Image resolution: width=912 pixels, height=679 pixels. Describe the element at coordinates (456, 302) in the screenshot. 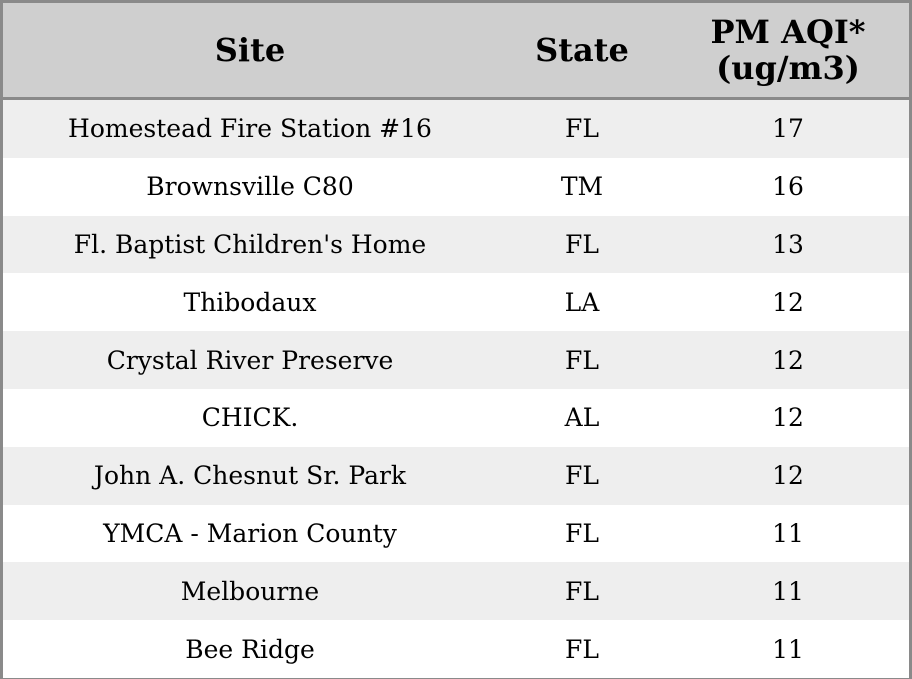

I see `table-row: Thibodaux LA 12` at that location.